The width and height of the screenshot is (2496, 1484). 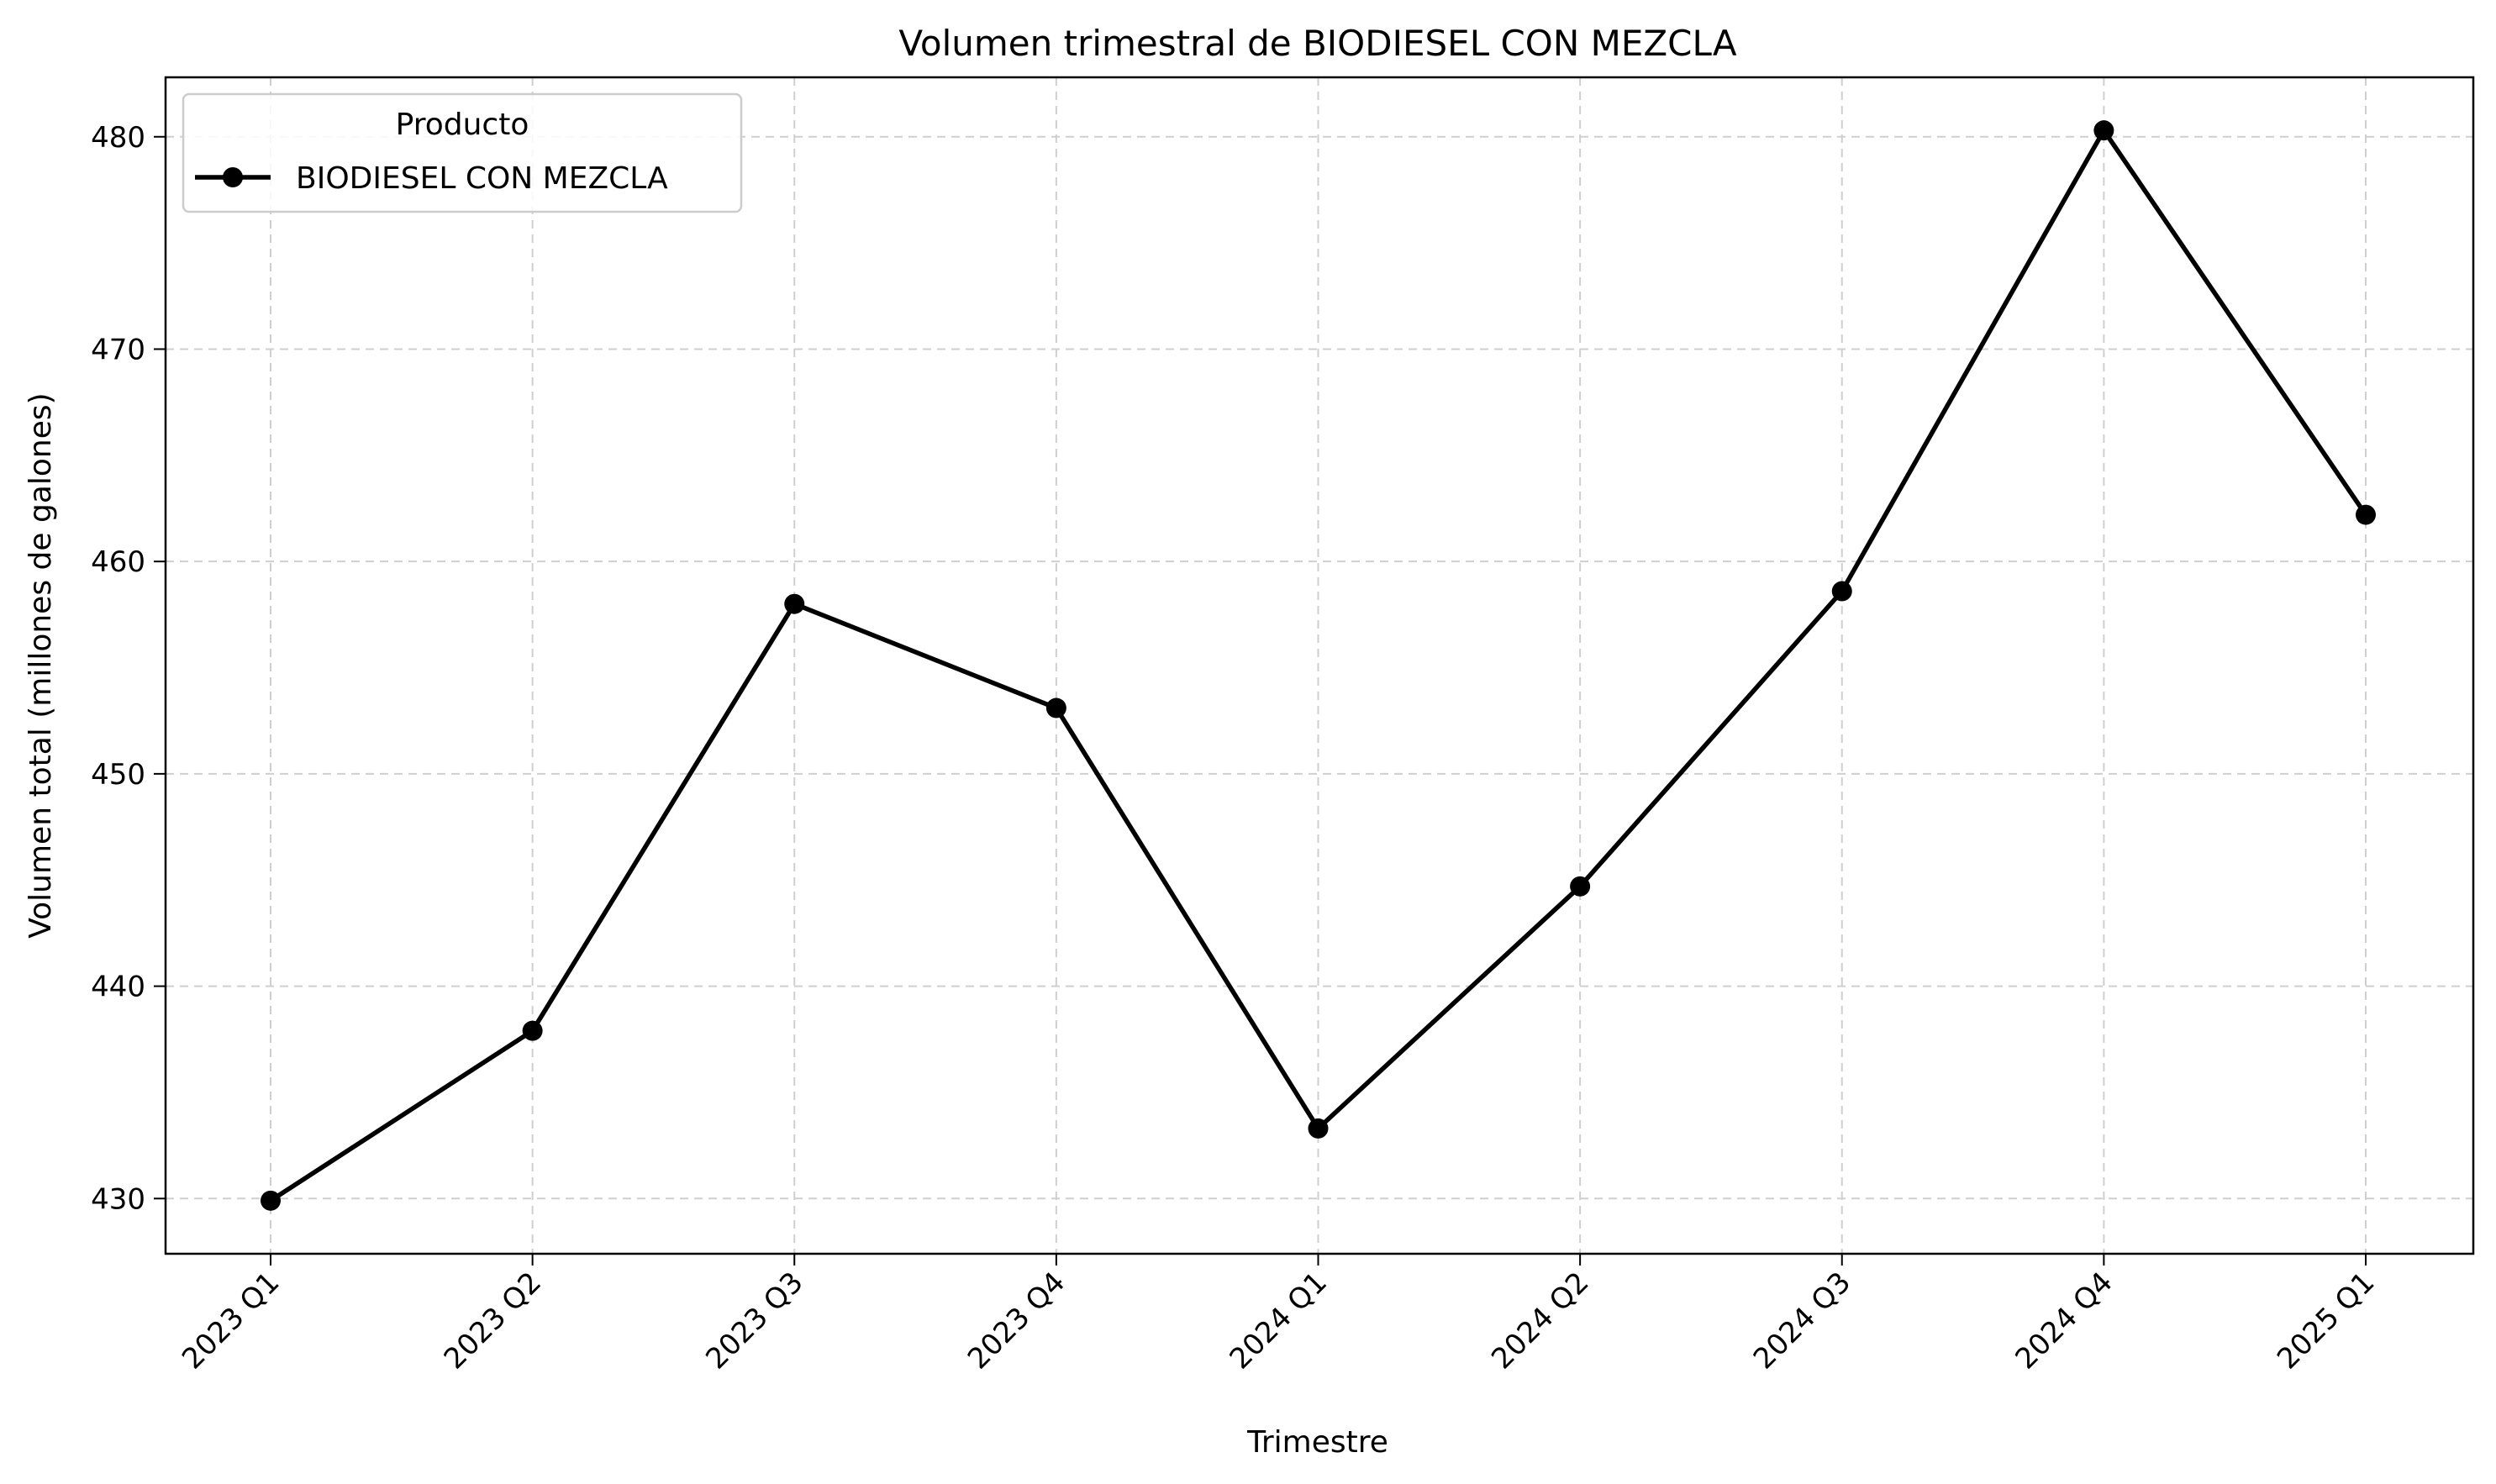 I want to click on legend-series-marker, so click(x=233, y=177).